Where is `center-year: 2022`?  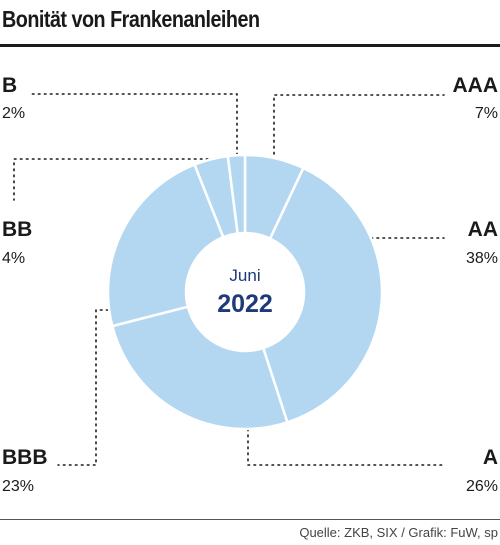
center-year: 2022 is located at coordinates (245, 304).